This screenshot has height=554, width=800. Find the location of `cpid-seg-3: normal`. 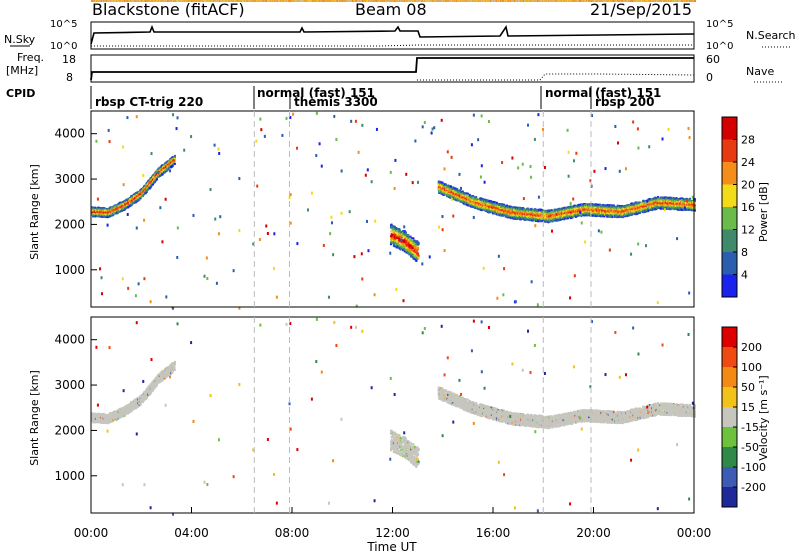

cpid-seg-3: normal is located at coordinates (568, 93).